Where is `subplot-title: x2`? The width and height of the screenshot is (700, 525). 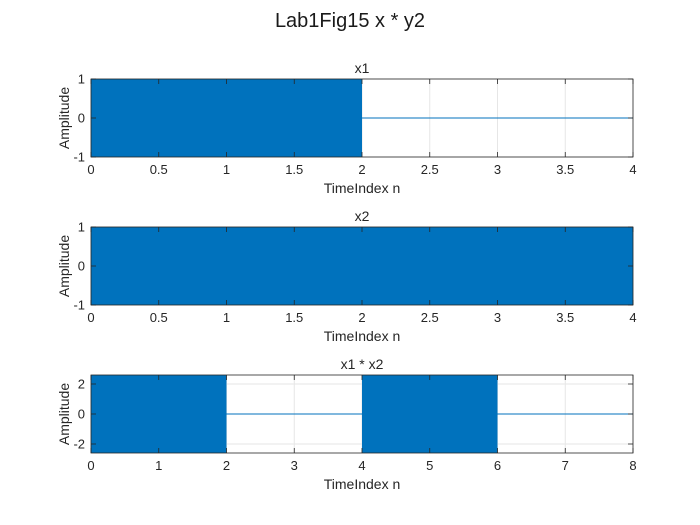
subplot-title: x2 is located at coordinates (362, 216).